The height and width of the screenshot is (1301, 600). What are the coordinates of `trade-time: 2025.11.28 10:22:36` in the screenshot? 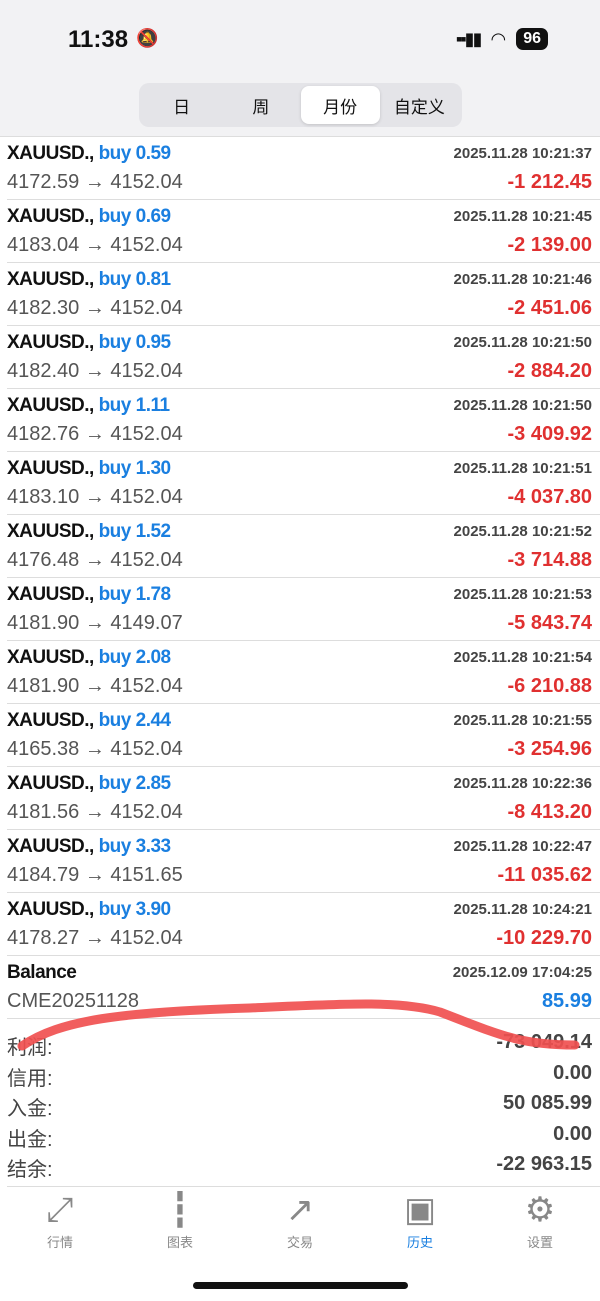 It's located at (522, 783).